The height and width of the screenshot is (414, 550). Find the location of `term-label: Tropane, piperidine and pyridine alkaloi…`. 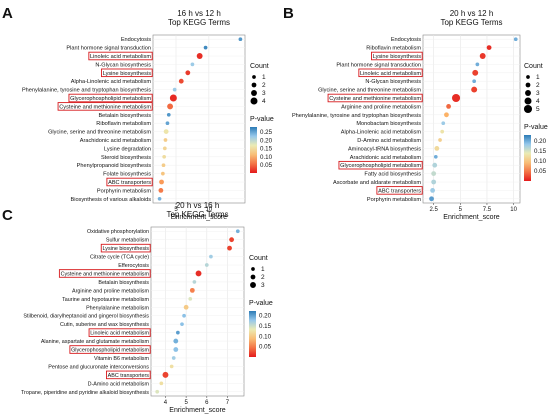

term-label: Tropane, piperidine and pyridine alkaloi… is located at coordinates (85, 393).